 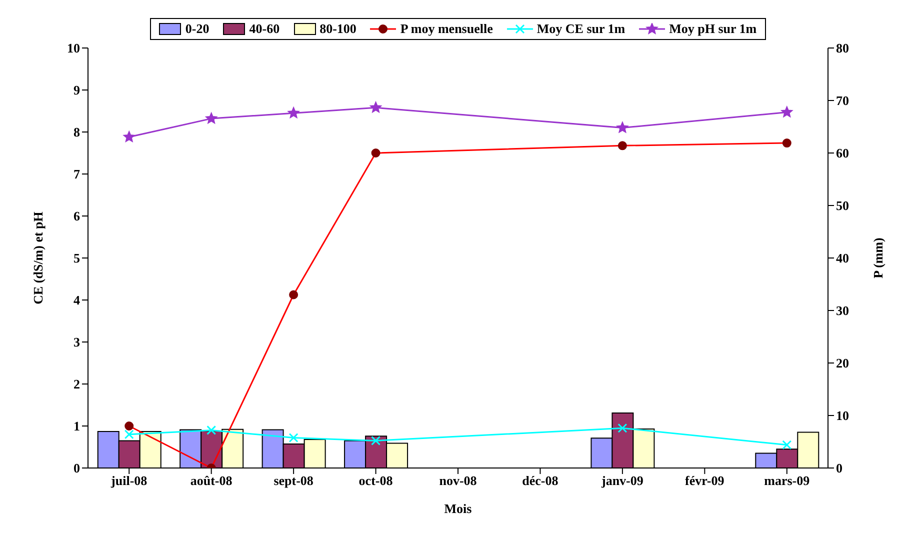 What do you see at coordinates (787, 480) in the screenshot?
I see `x-tick-label: mars-09` at bounding box center [787, 480].